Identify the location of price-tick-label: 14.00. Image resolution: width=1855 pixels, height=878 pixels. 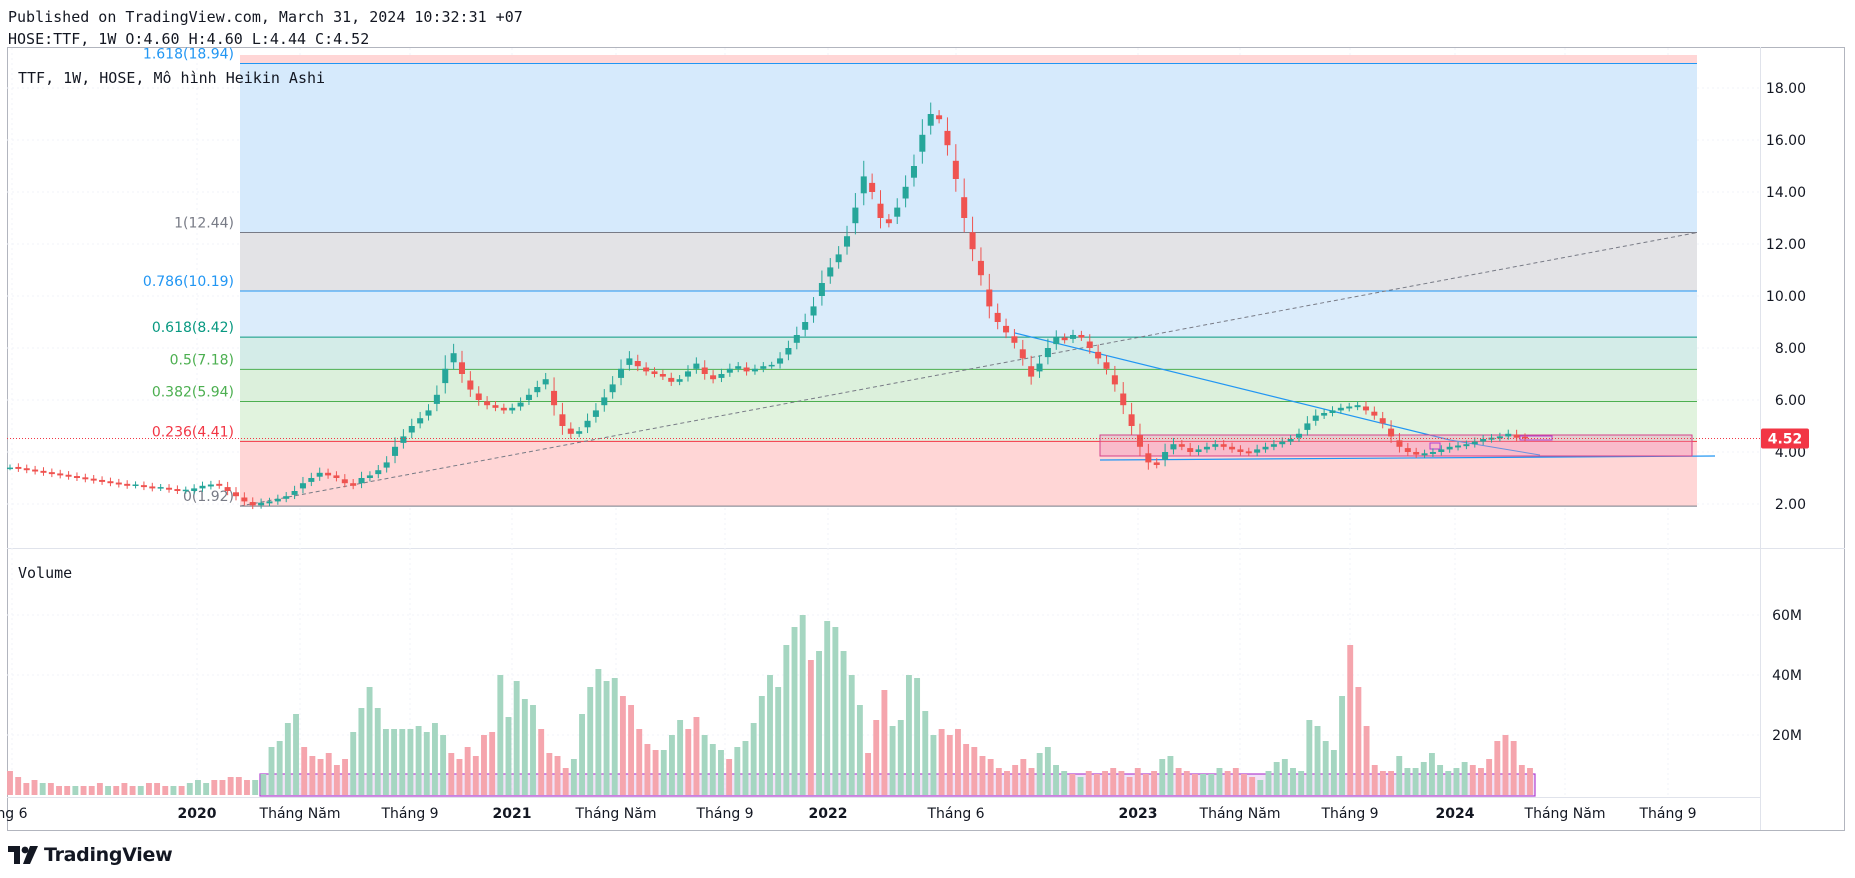
(1786, 193).